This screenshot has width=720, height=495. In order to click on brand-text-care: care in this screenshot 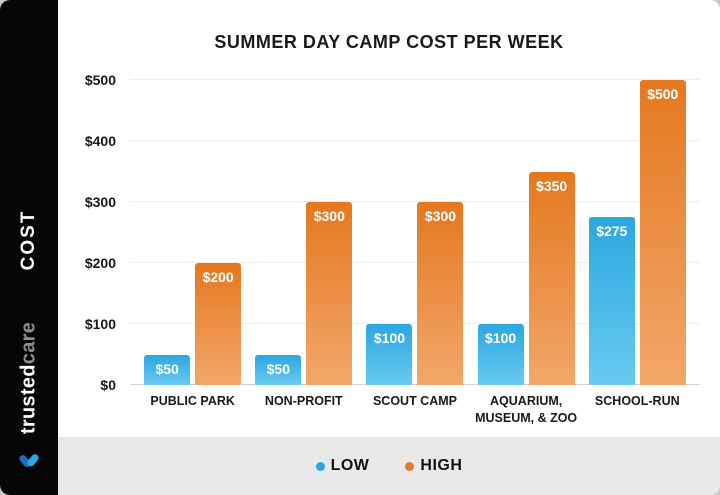, I will do `click(28, 343)`.